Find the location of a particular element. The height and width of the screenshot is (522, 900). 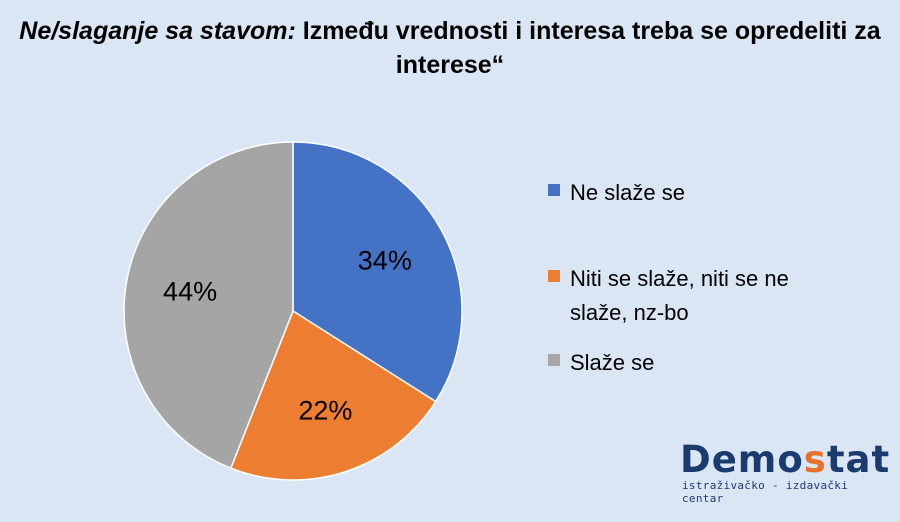

logo-word-end: tat is located at coordinates (858, 459).